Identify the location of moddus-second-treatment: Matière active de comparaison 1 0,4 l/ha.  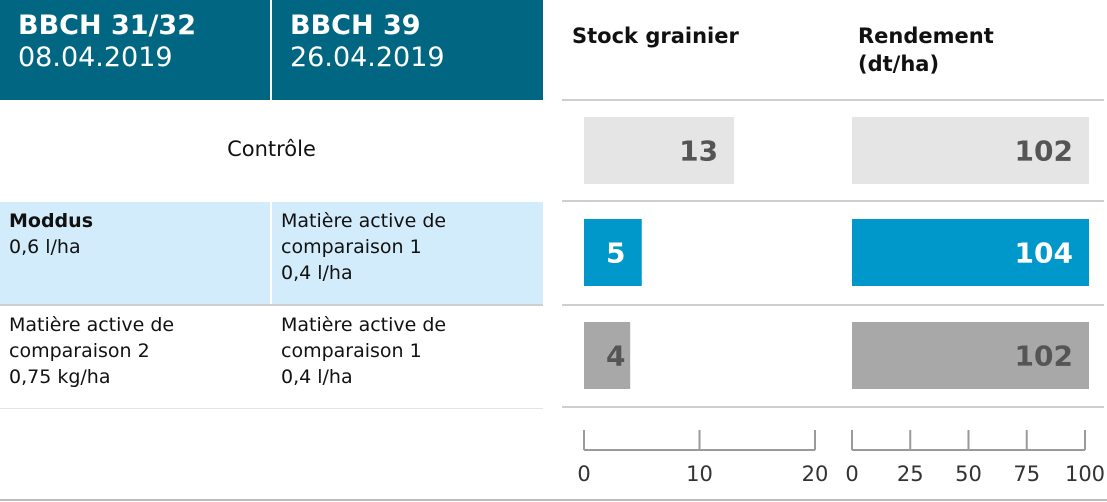
(407, 253).